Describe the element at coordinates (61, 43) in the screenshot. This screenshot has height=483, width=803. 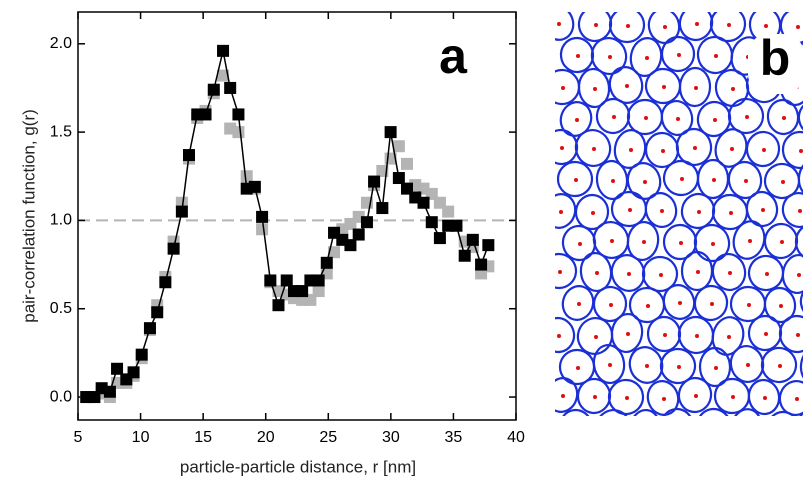
I see `y-tick-label: 2.0` at that location.